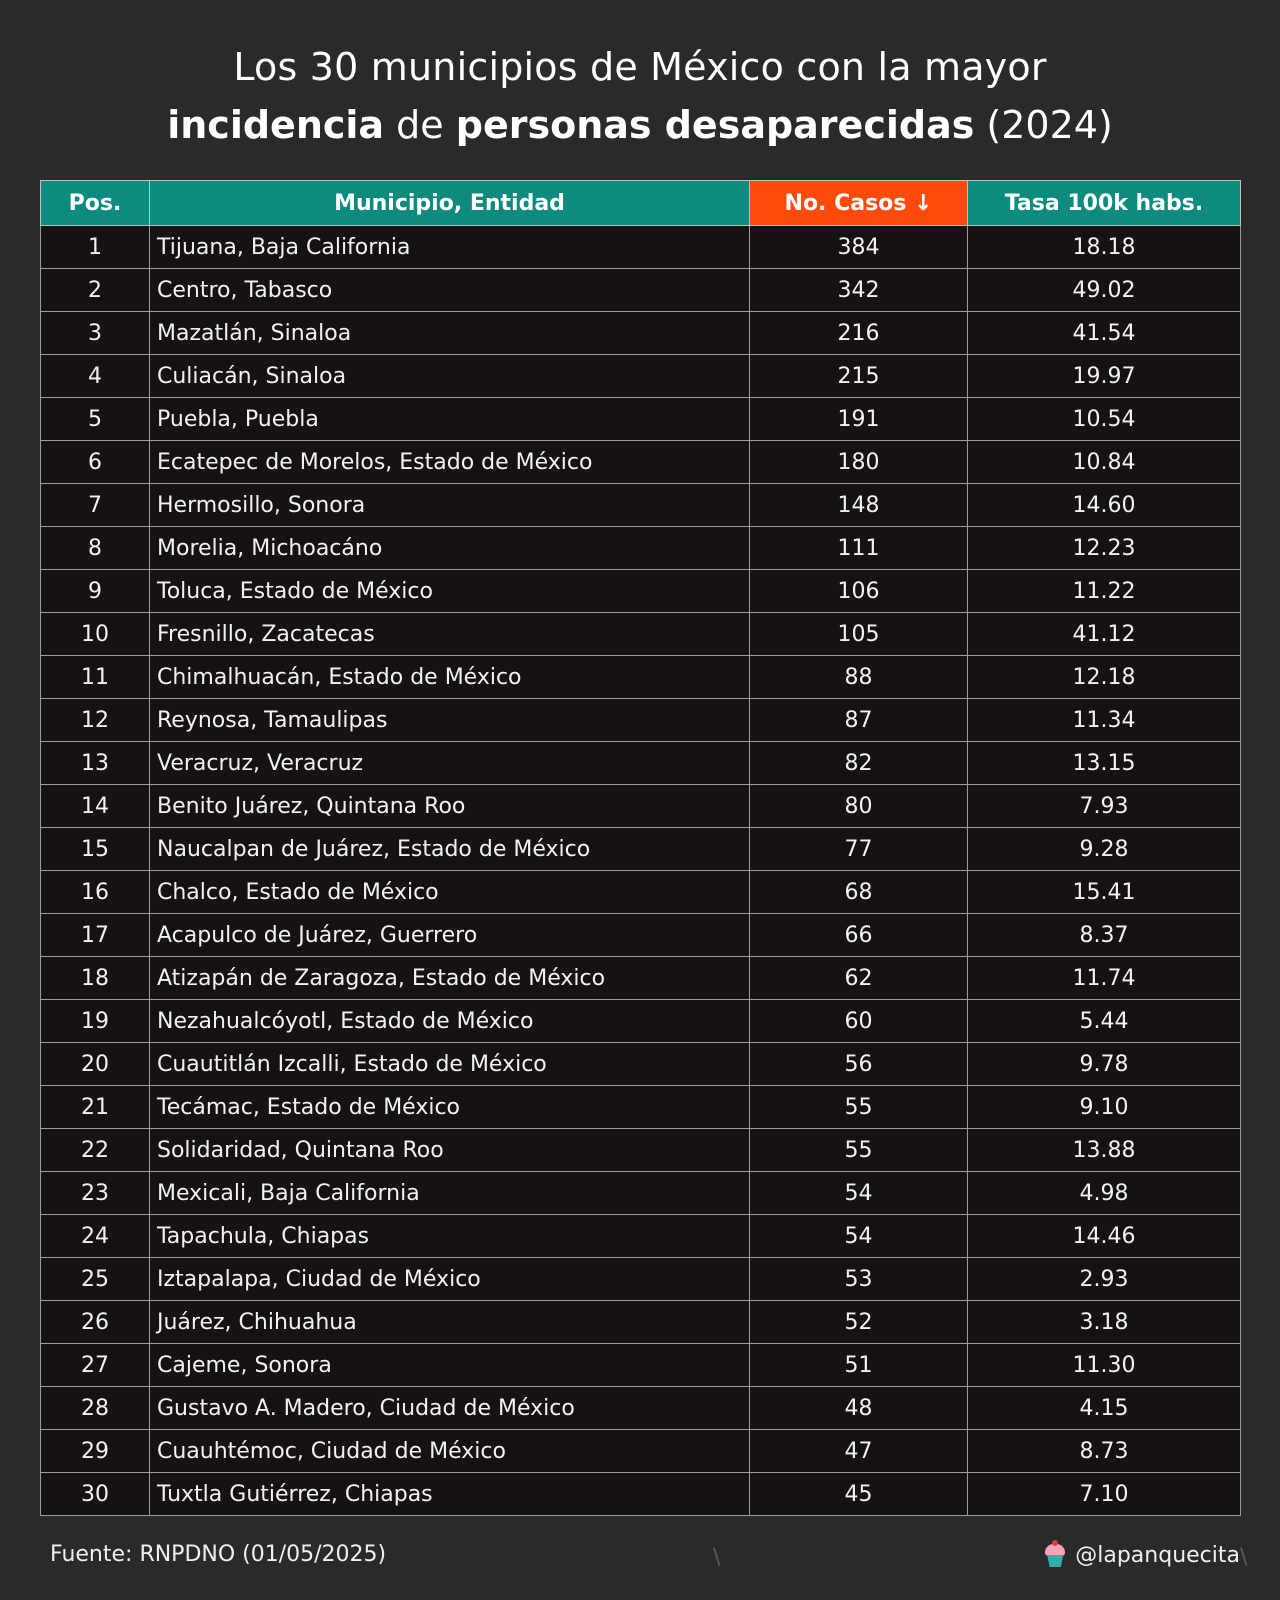 The width and height of the screenshot is (1280, 1600). Describe the element at coordinates (1104, 1322) in the screenshot. I see `cell-tasa: 3.18` at that location.